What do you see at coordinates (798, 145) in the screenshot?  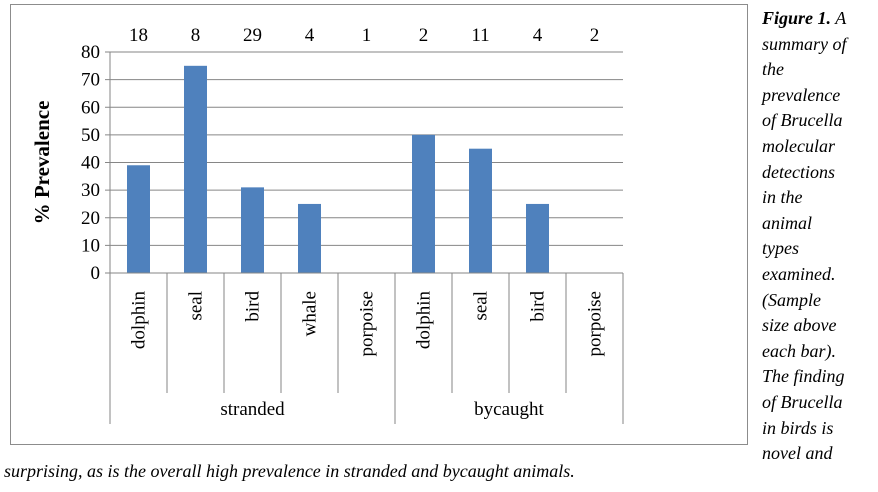 I see `caption-line: molecular` at bounding box center [798, 145].